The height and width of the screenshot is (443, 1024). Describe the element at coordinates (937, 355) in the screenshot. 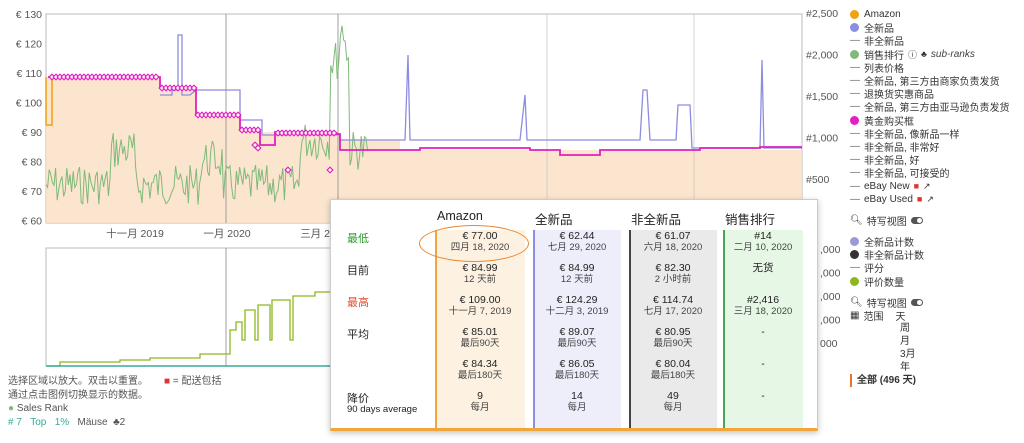

I see `range-options: 周 月 3月 年 全部 (496 天)` at that location.